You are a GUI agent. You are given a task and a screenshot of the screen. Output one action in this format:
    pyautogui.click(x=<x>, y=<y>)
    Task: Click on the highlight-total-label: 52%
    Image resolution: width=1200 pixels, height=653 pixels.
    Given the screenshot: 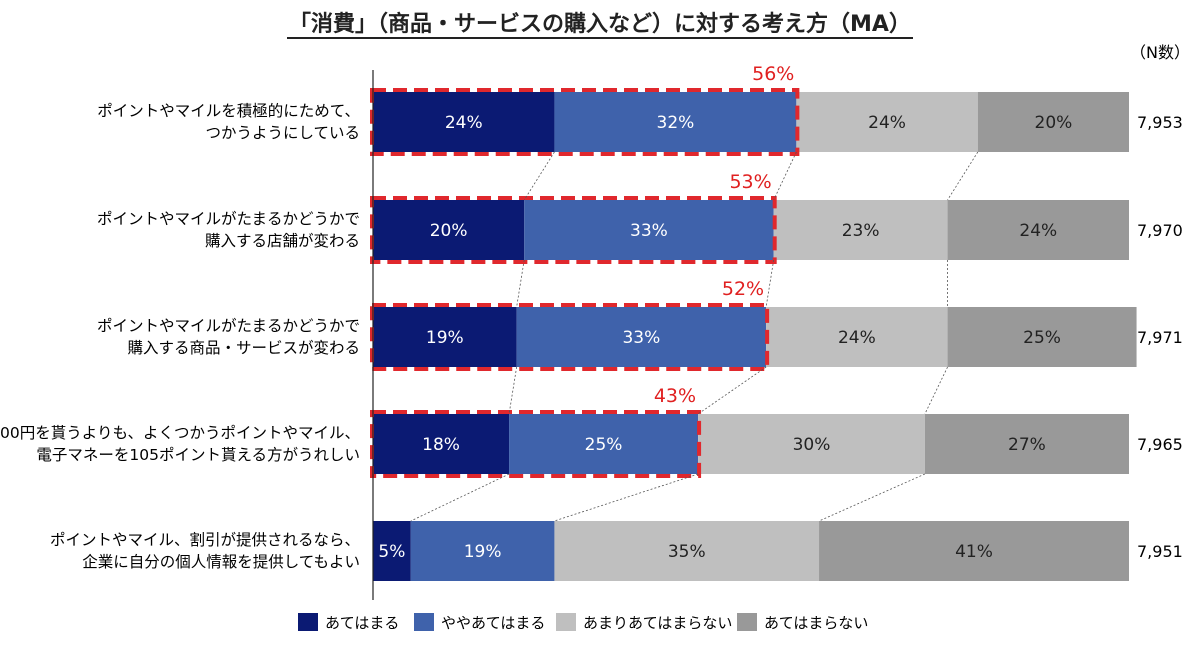 What is the action you would take?
    pyautogui.click(x=743, y=289)
    